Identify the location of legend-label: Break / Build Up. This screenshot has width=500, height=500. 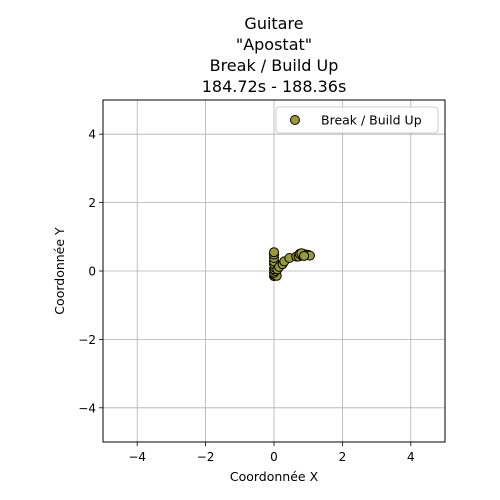
(371, 120).